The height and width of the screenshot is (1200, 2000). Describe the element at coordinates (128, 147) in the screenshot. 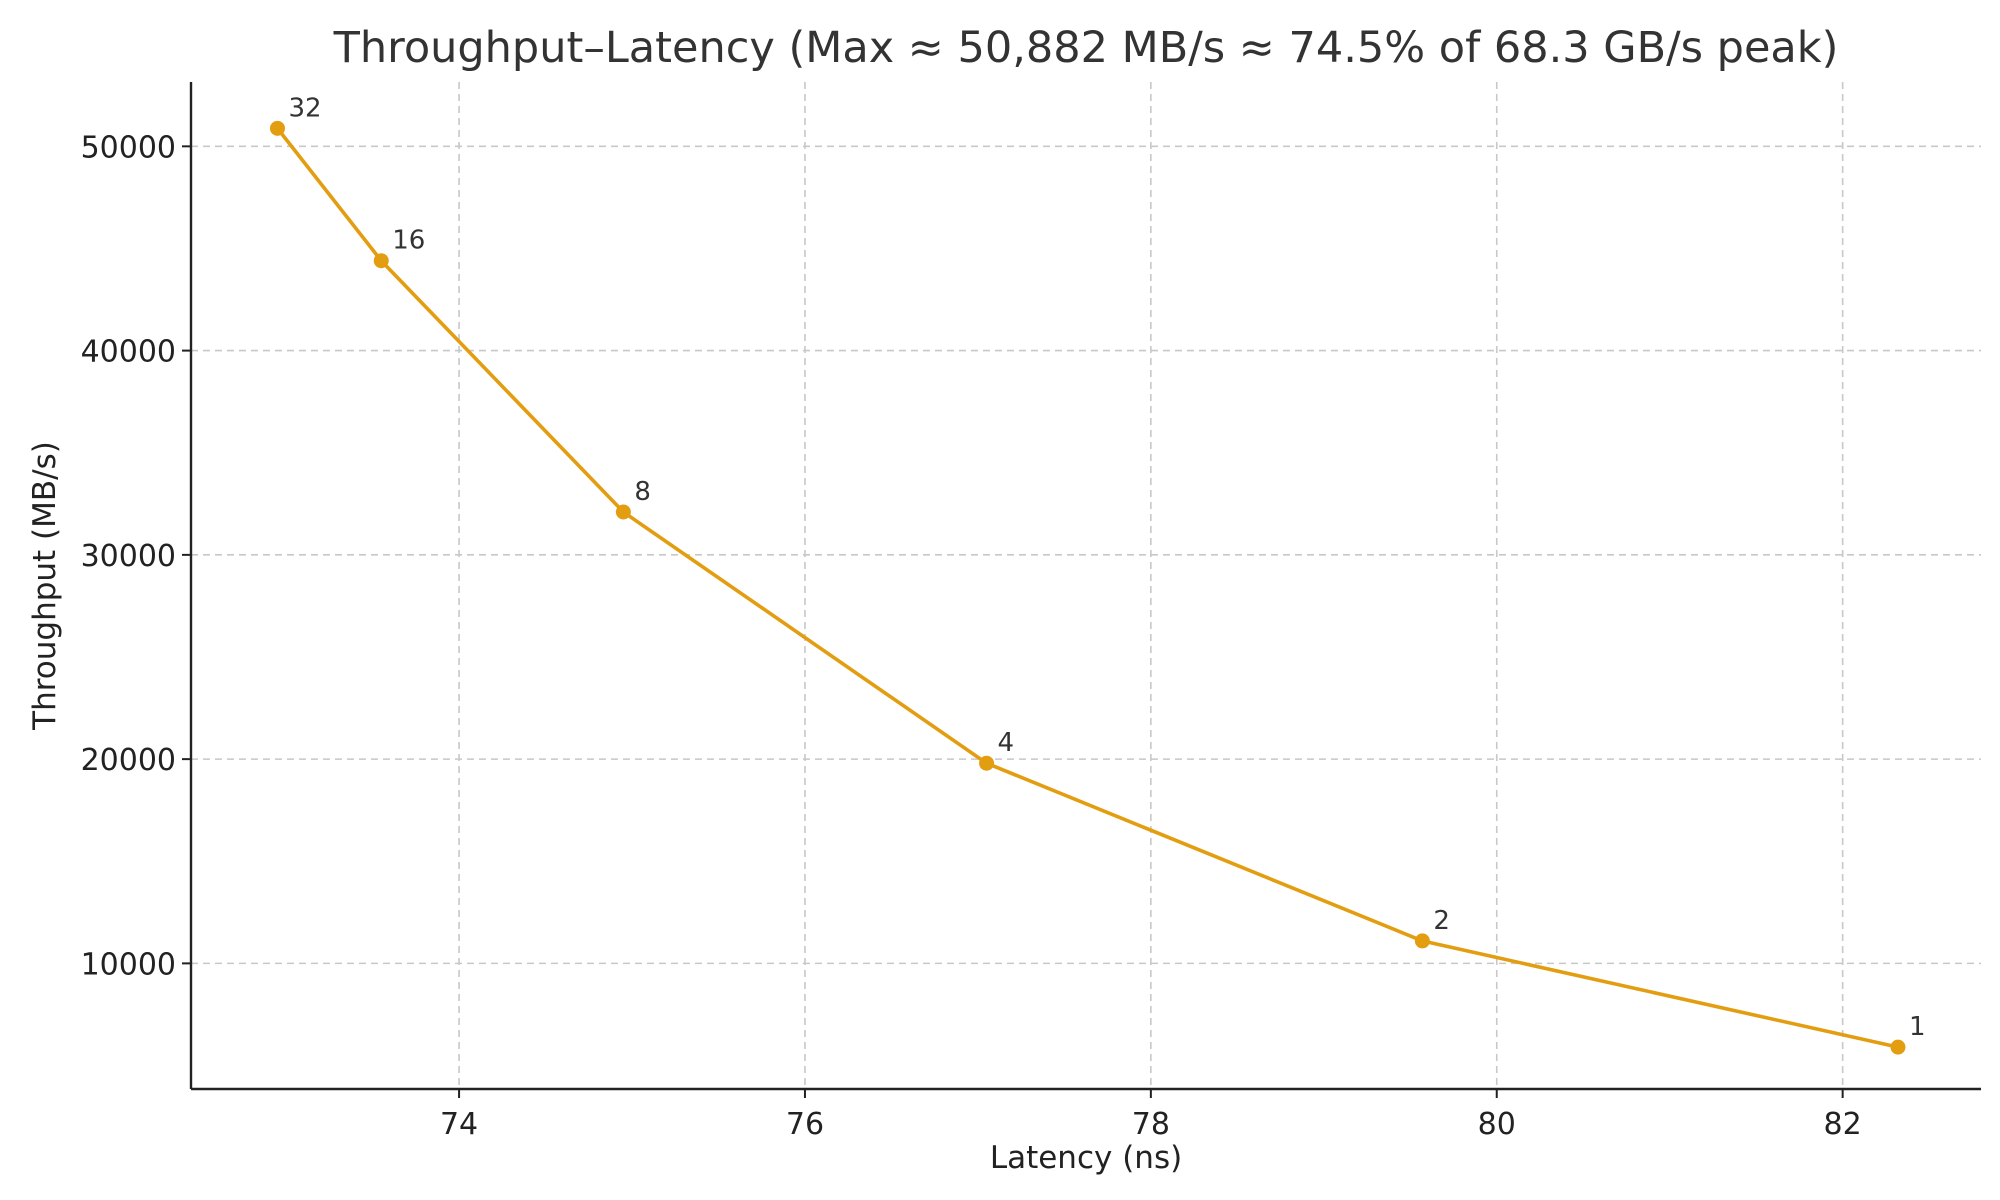

I see `y-tick-label: 50000` at that location.